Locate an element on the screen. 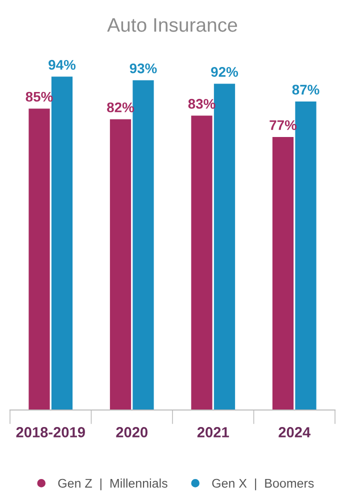 The width and height of the screenshot is (343, 504). data-label: 87% is located at coordinates (306, 89).